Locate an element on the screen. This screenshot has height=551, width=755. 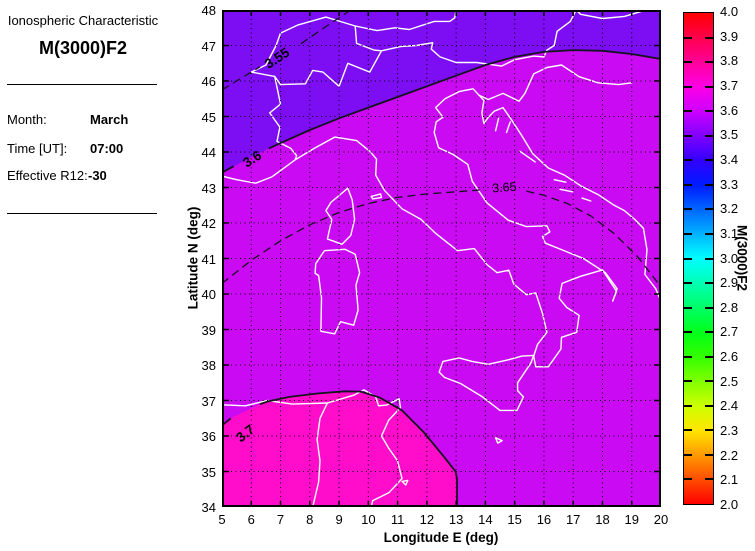
colorbar-tick-label: 2.1 is located at coordinates (729, 480).